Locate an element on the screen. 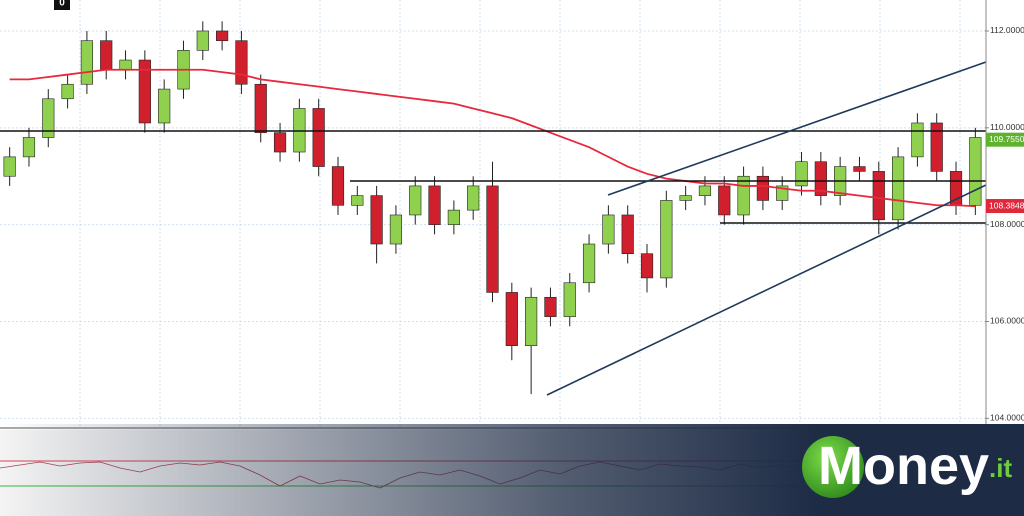 The width and height of the screenshot is (1024, 516). y-tick-label: 108.0000 is located at coordinates (1007, 224).